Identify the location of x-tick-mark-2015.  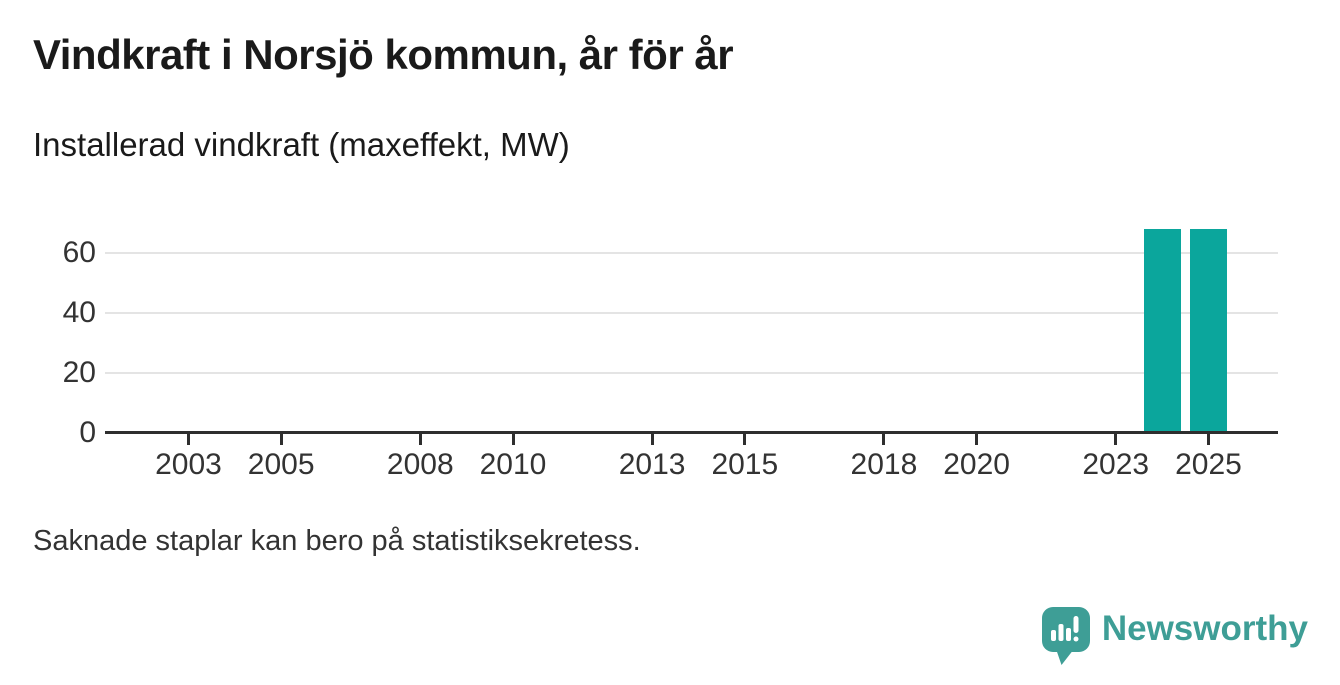
(745, 439).